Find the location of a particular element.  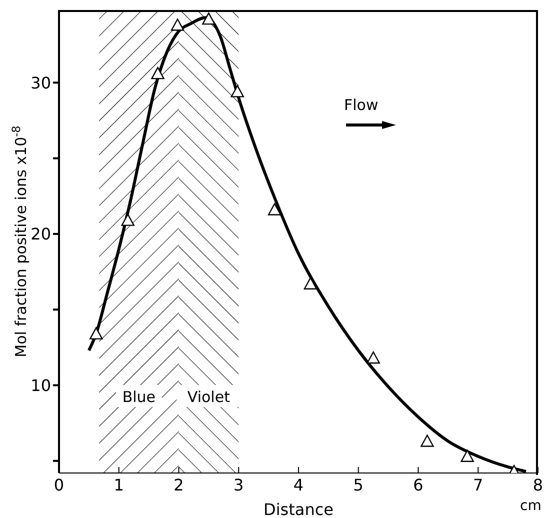

y-tick-label: 30 is located at coordinates (40, 82).